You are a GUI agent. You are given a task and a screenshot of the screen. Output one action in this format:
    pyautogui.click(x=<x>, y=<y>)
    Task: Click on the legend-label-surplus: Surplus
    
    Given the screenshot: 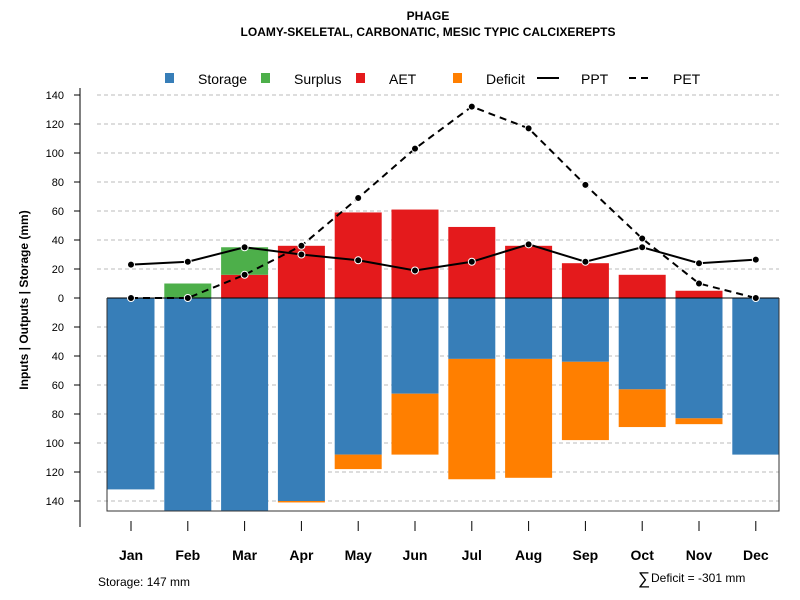 What is the action you would take?
    pyautogui.click(x=317, y=79)
    